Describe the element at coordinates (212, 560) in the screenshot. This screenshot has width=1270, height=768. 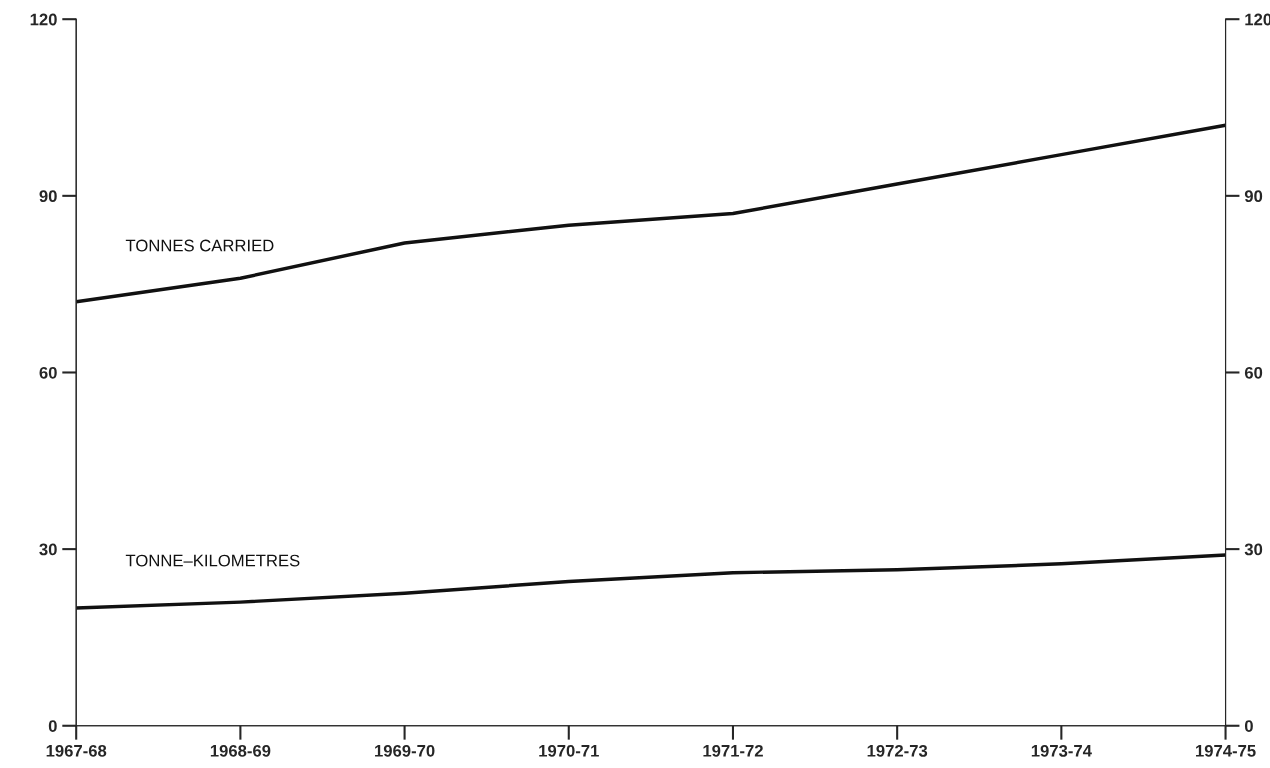
I see `series-label: TONNE–KILOMETRES` at that location.